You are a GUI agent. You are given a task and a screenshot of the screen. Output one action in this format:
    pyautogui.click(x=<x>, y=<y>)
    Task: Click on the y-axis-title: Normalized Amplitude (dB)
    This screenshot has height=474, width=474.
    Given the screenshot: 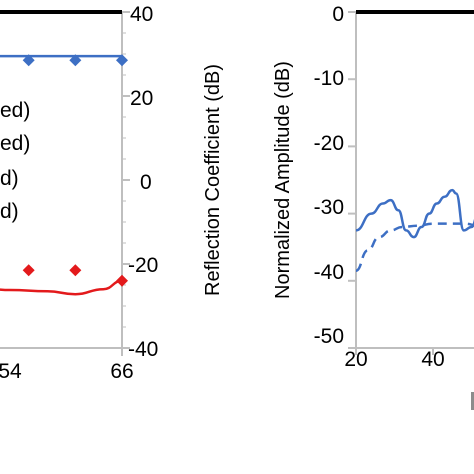 What is the action you would take?
    pyautogui.click(x=283, y=180)
    